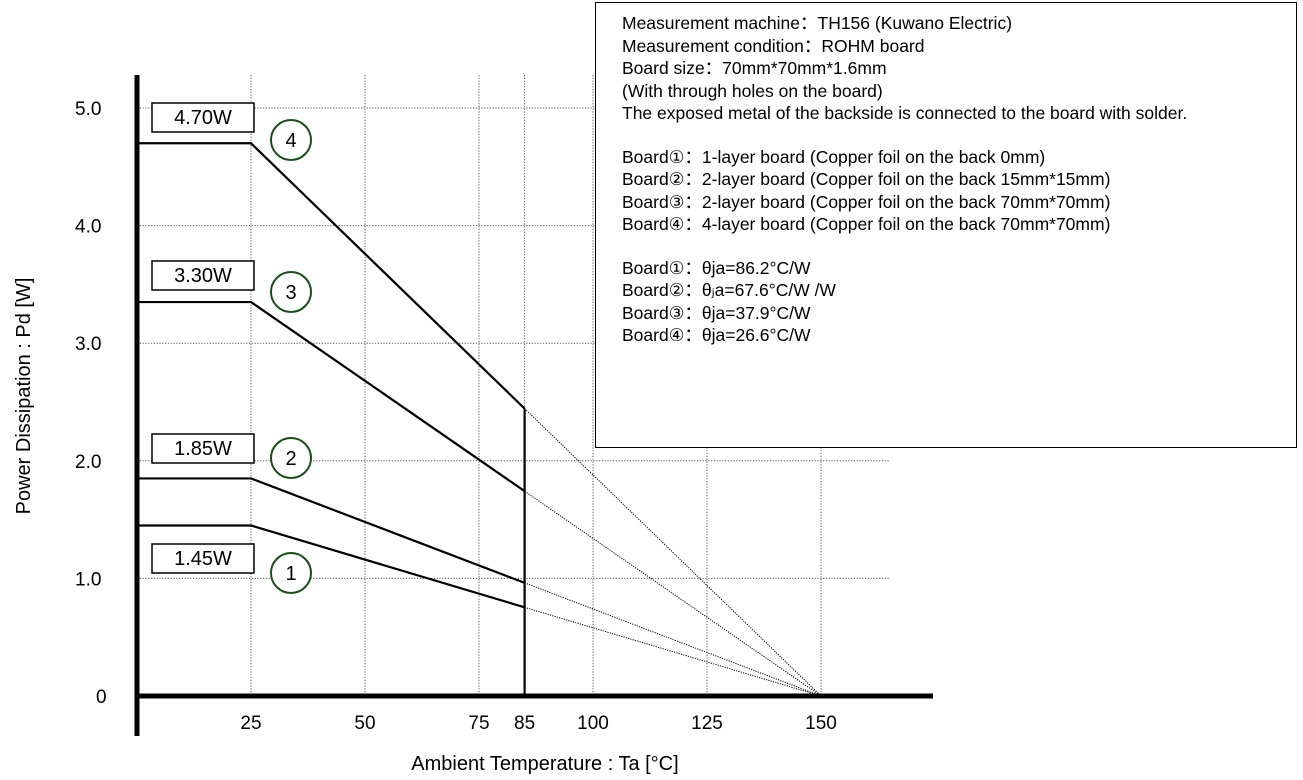 Image resolution: width=1303 pixels, height=780 pixels. Describe the element at coordinates (754, 68) in the screenshot. I see `info-line: Board size：70mm*70mm*1.6mm` at that location.